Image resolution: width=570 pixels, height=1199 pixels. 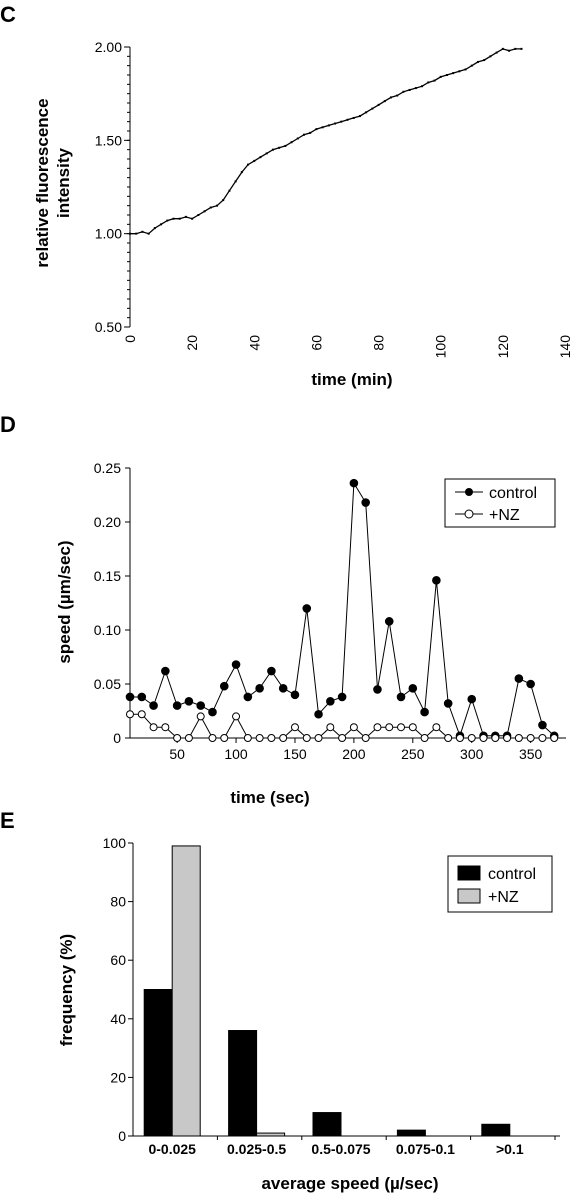 What do you see at coordinates (118, 1019) in the screenshot?
I see `panel-e-y-tick-label: 40` at bounding box center [118, 1019].